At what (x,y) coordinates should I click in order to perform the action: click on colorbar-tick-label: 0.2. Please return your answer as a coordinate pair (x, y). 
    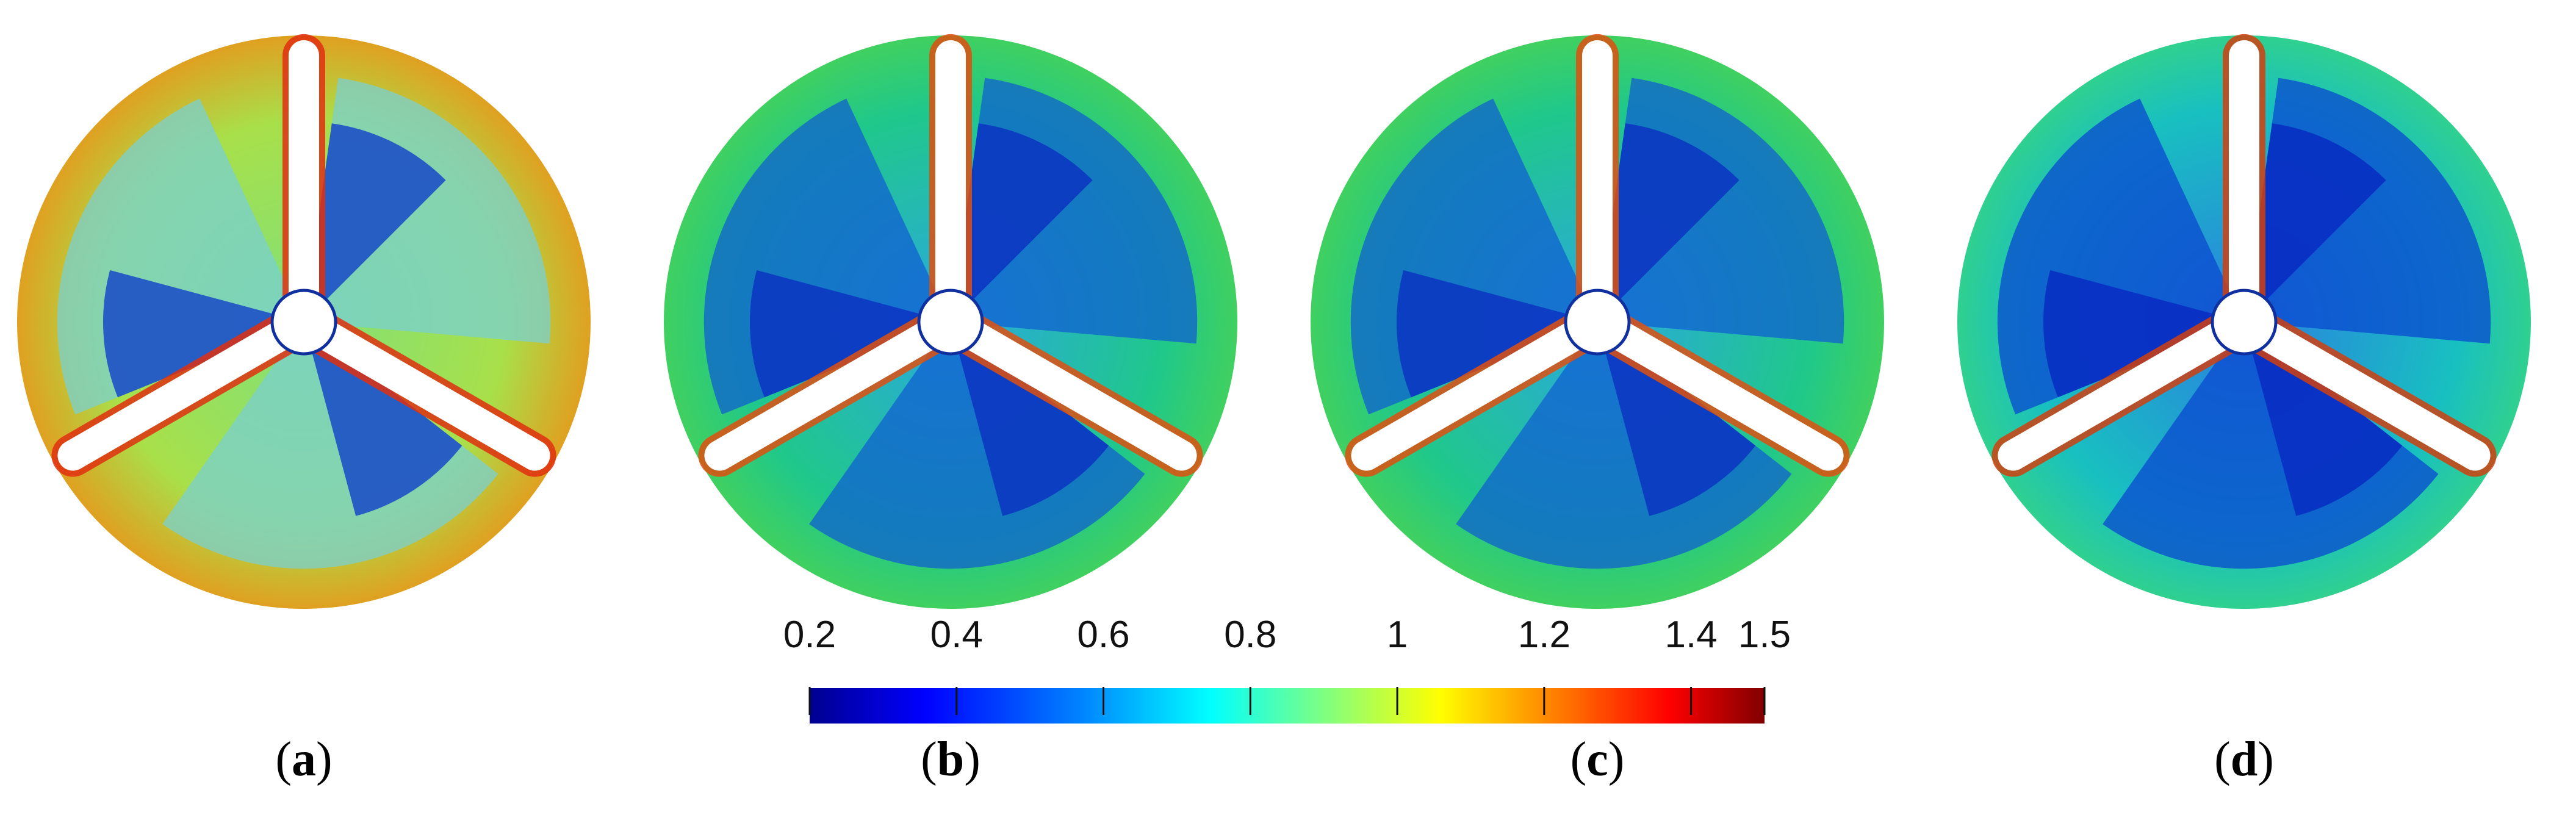
    Looking at the image, I should click on (809, 635).